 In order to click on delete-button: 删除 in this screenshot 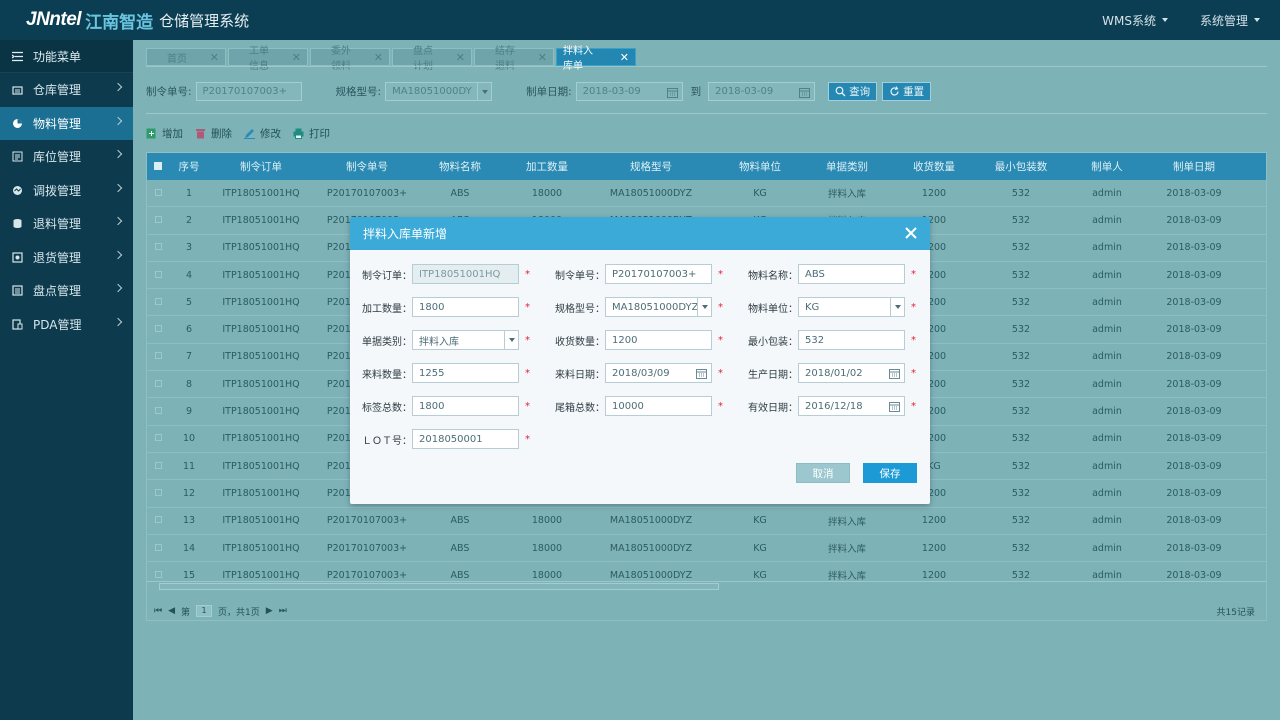, I will do `click(213, 133)`.